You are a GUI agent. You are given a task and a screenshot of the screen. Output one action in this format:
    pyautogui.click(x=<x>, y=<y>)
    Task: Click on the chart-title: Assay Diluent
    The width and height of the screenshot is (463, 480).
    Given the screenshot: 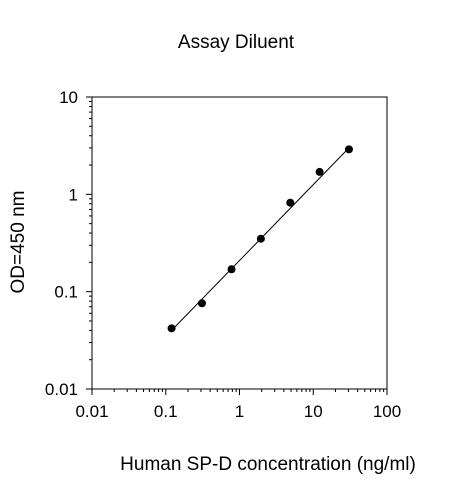 What is the action you would take?
    pyautogui.click(x=236, y=42)
    